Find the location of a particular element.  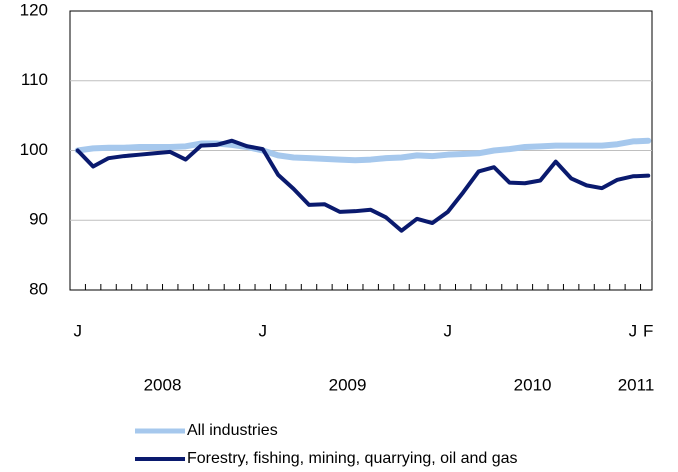

series-line is located at coordinates (363, 150).